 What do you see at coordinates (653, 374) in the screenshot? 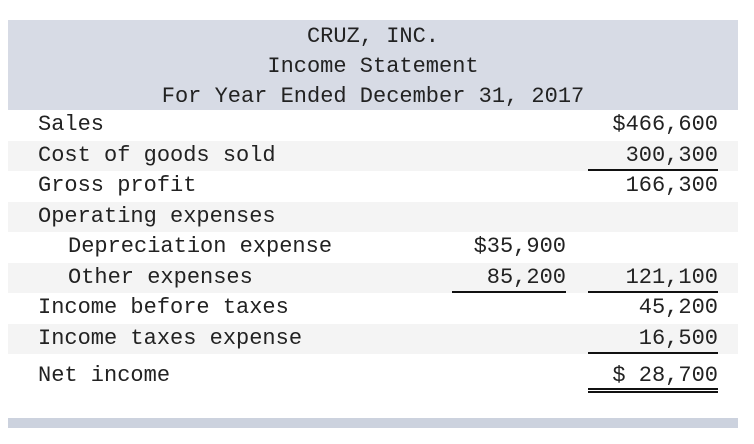
I see `row-total: $ 28,700` at bounding box center [653, 374].